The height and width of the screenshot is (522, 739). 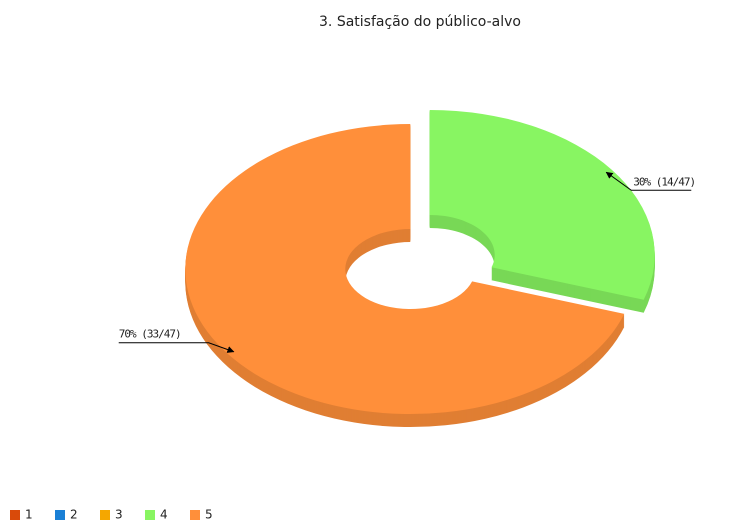 I want to click on data-label: 30% (14/47), so click(x=664, y=181).